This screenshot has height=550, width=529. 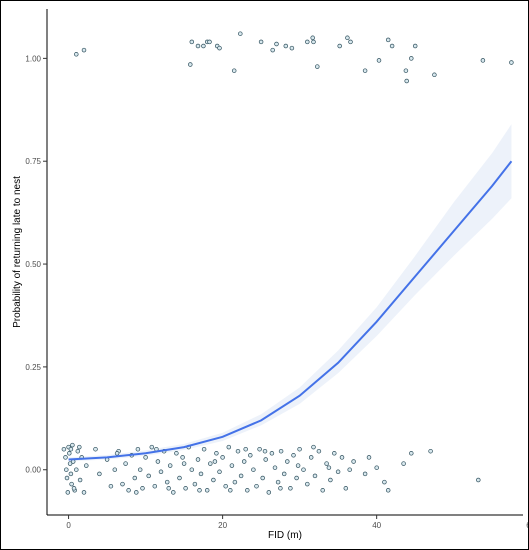 I want to click on y-tick-label: 0.50, so click(x=33, y=264).